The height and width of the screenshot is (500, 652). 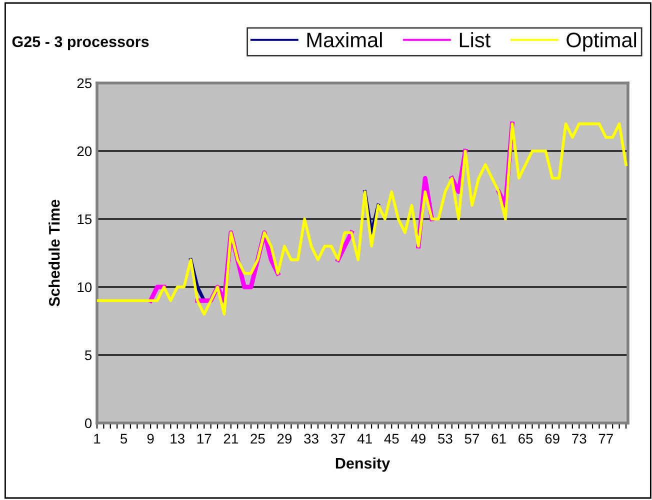 I want to click on x-tick-label: 9, so click(x=150, y=439).